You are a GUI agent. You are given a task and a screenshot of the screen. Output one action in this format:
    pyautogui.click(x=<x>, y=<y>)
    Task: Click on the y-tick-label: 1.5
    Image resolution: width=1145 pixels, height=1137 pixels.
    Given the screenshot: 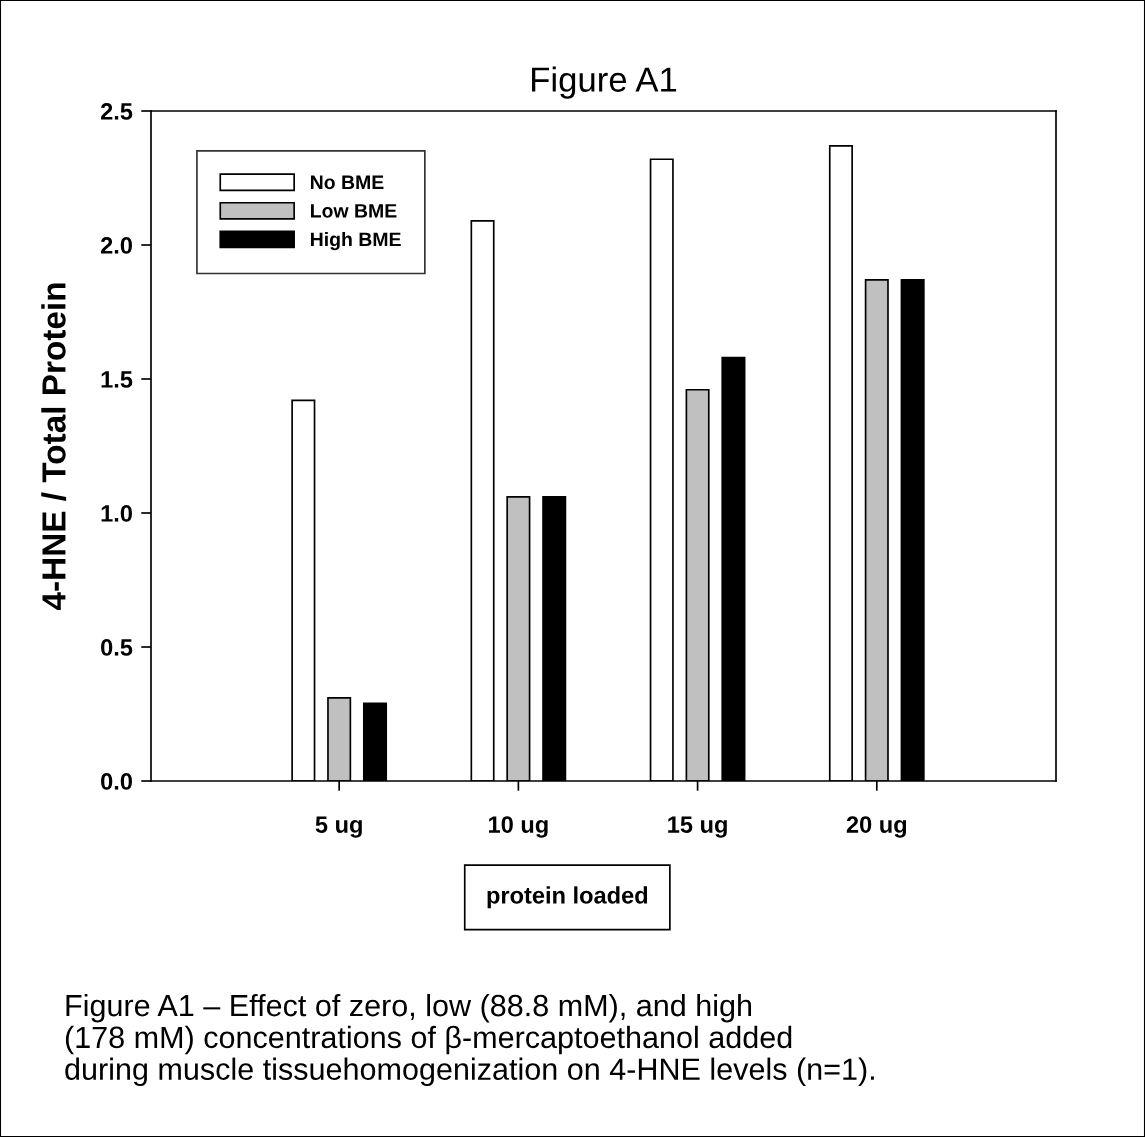 What is the action you would take?
    pyautogui.click(x=117, y=379)
    